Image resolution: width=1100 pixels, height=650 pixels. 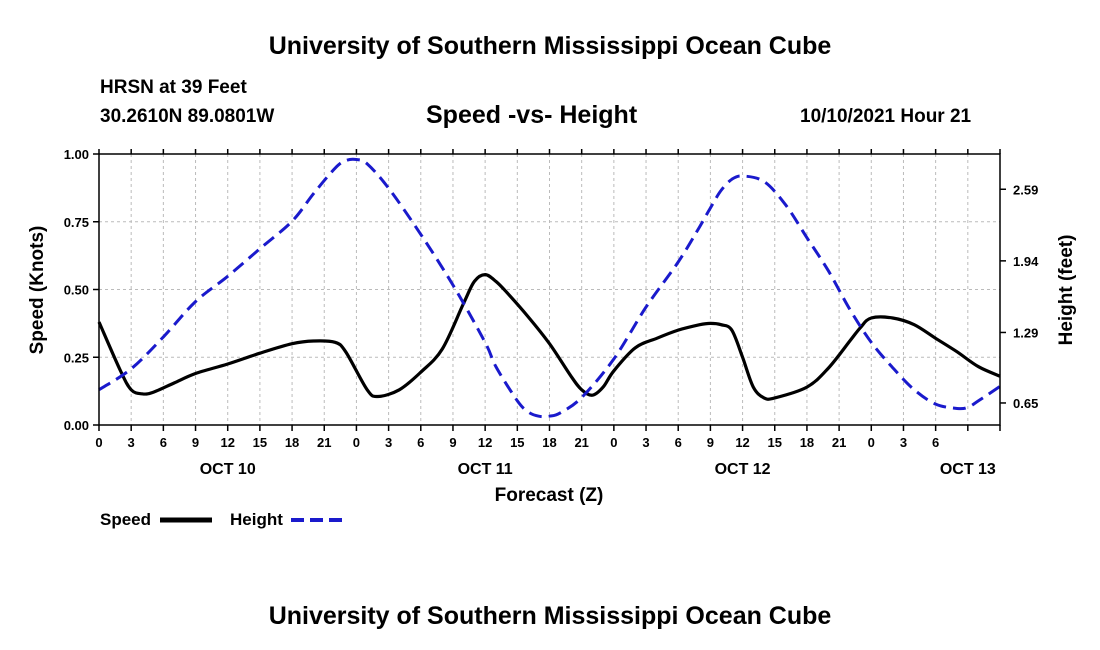 What do you see at coordinates (1026, 261) in the screenshot?
I see `y2-tick-label: 1.94` at bounding box center [1026, 261].